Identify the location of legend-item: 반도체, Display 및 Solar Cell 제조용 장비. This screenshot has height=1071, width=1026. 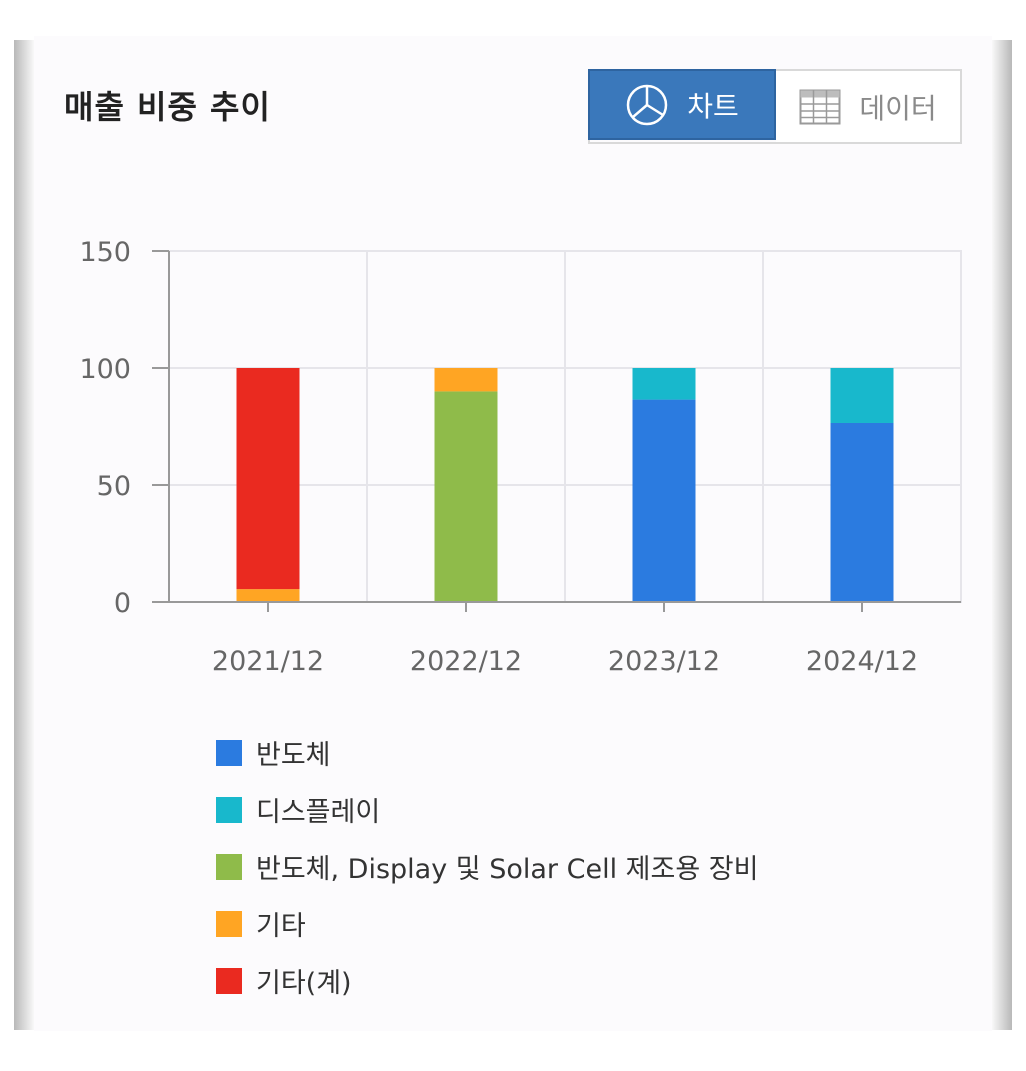
(487, 866).